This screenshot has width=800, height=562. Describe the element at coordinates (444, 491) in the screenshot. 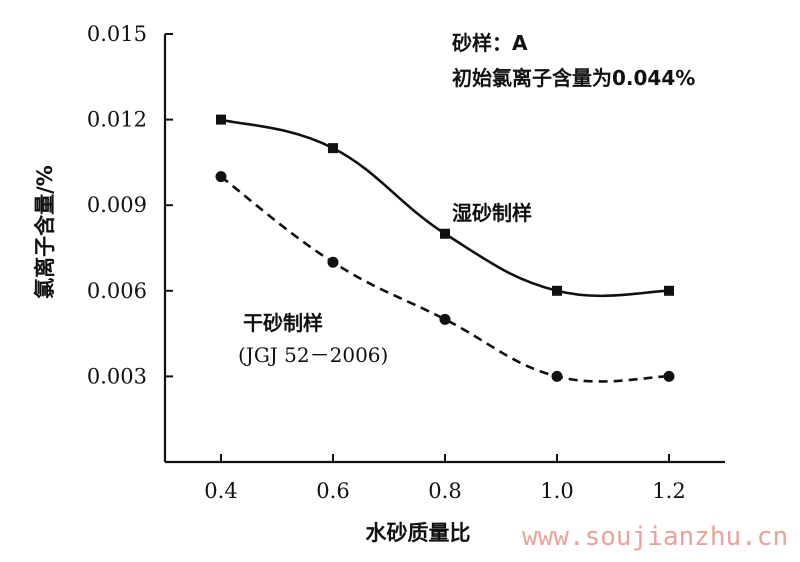

I see `x-tick-label: 0.8` at that location.